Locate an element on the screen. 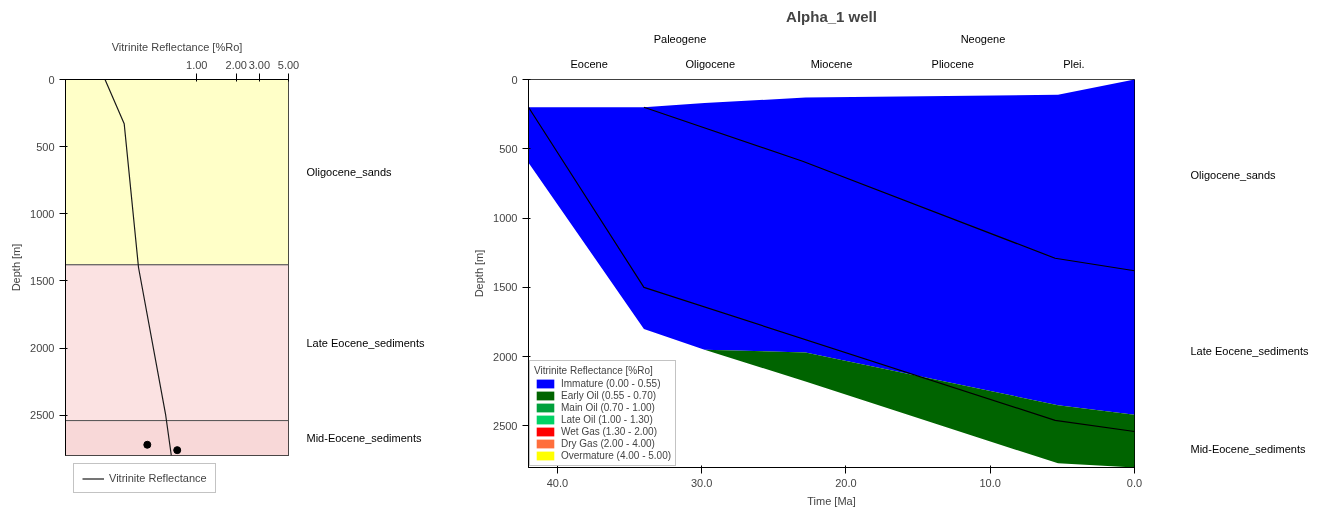 This screenshot has height=515, width=1320. text: Plei. is located at coordinates (1074, 63).